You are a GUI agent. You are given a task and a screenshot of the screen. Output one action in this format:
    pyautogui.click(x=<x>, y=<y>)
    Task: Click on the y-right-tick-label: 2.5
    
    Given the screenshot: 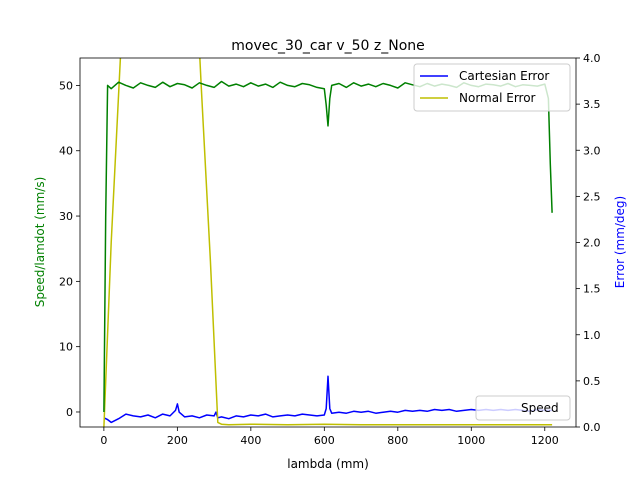 What is the action you would take?
    pyautogui.click(x=592, y=196)
    